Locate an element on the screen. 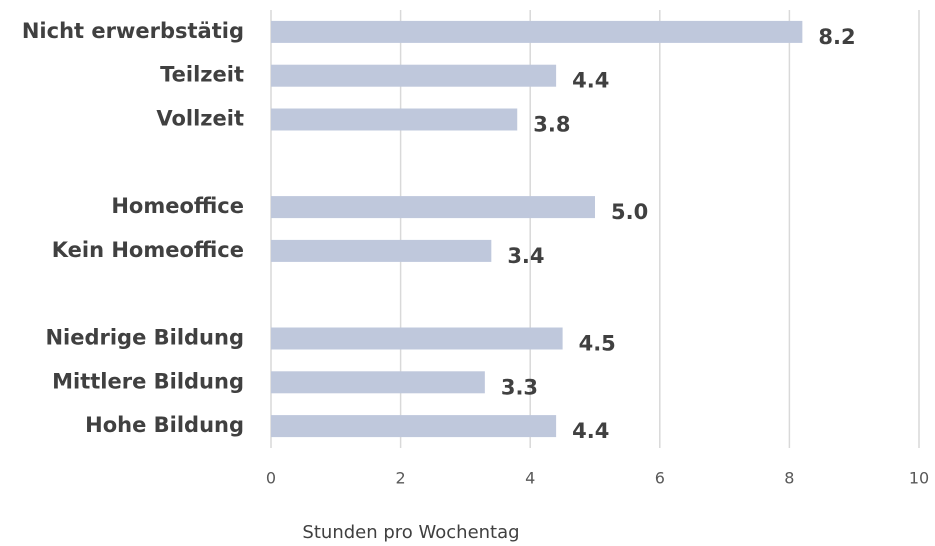  data-label: 4.5 is located at coordinates (597, 344).